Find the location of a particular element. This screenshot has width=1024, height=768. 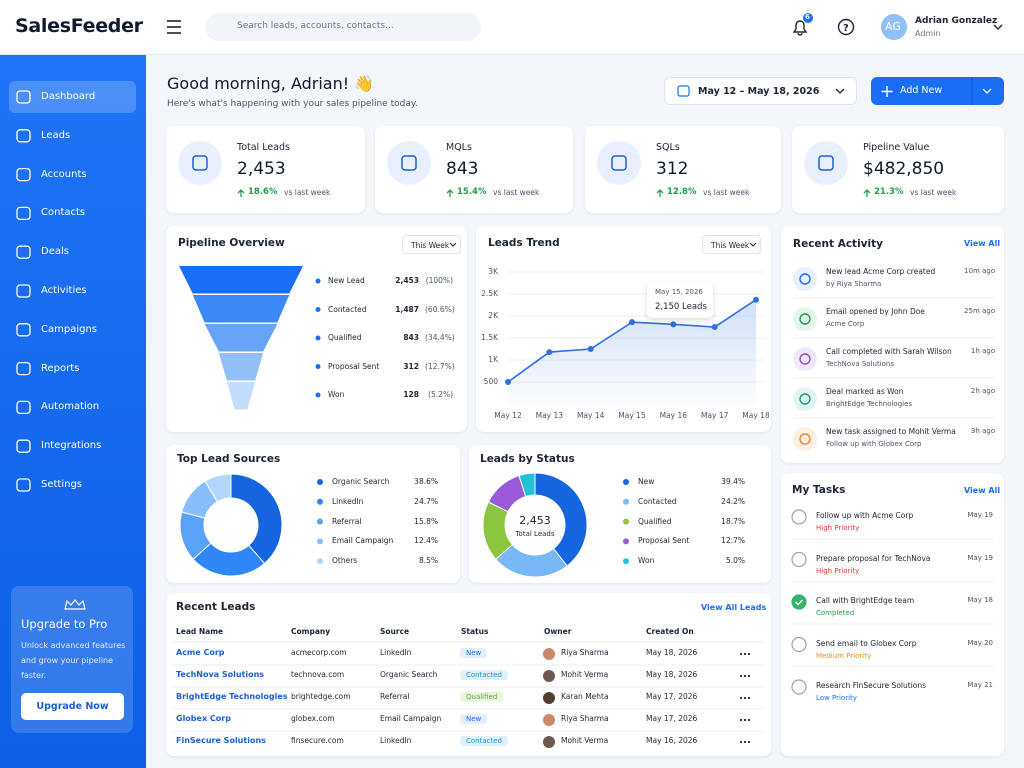

owner-avatar is located at coordinates (549, 742).